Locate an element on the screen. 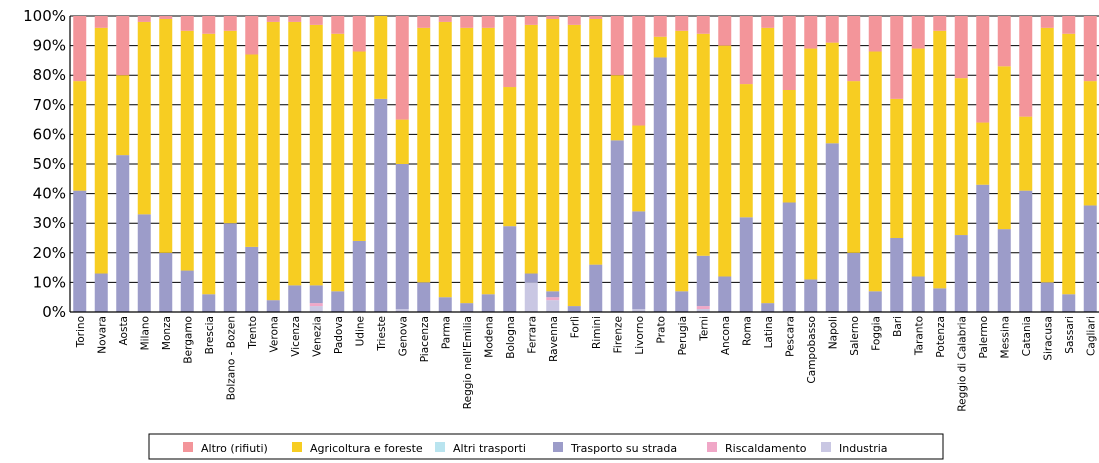 Image resolution: width=1099 pixels, height=463 pixels. x-tick-label: Ancona is located at coordinates (726, 335).